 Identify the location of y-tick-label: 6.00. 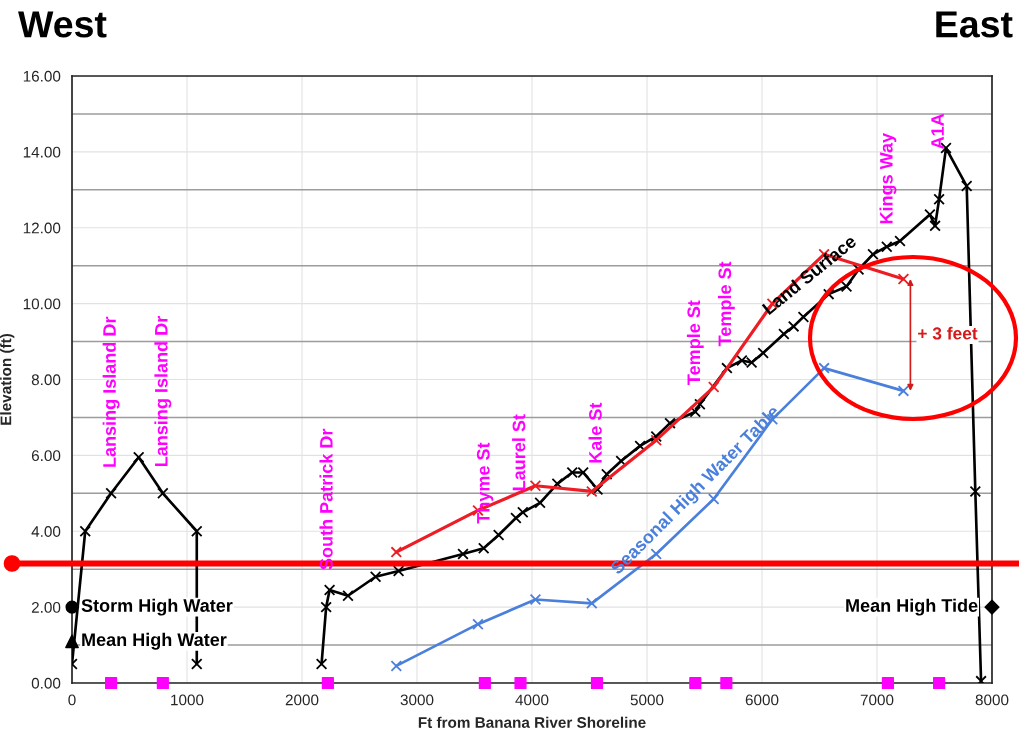
(46, 456).